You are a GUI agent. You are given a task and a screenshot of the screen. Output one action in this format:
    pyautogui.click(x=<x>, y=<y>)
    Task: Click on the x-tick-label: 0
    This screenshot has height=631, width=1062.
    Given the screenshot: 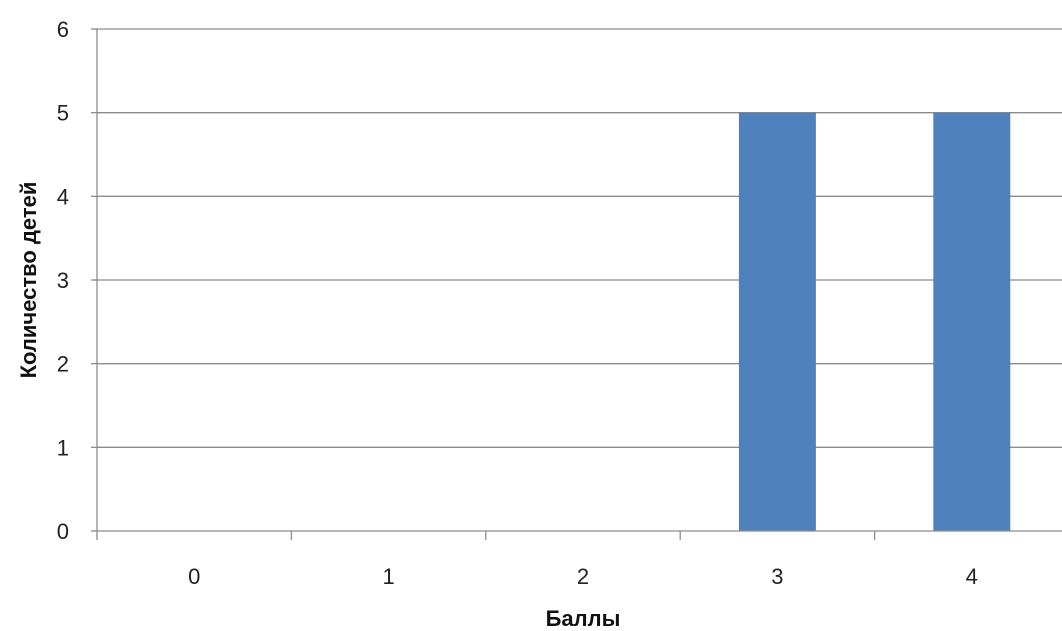 What is the action you would take?
    pyautogui.click(x=194, y=576)
    